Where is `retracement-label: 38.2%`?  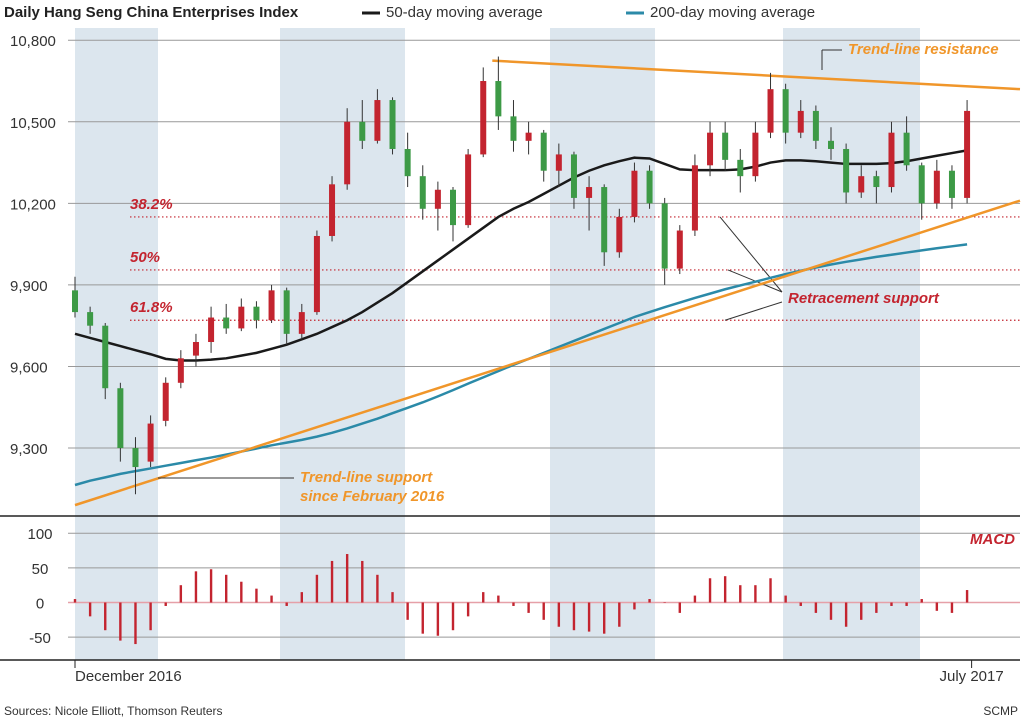
retracement-label: 38.2% is located at coordinates (151, 204).